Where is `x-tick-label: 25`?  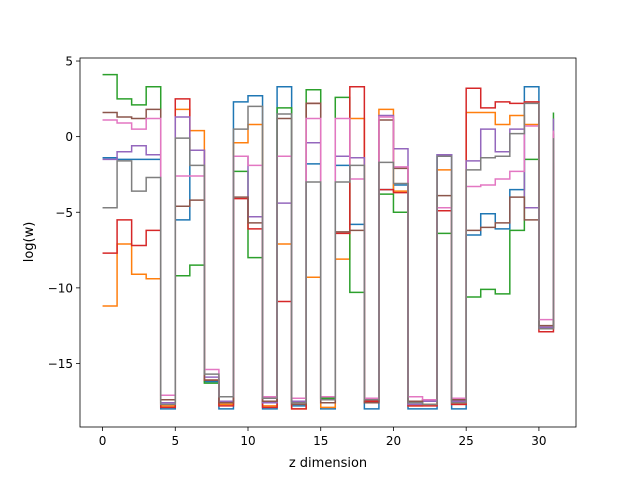 x-tick-label: 25 is located at coordinates (466, 441).